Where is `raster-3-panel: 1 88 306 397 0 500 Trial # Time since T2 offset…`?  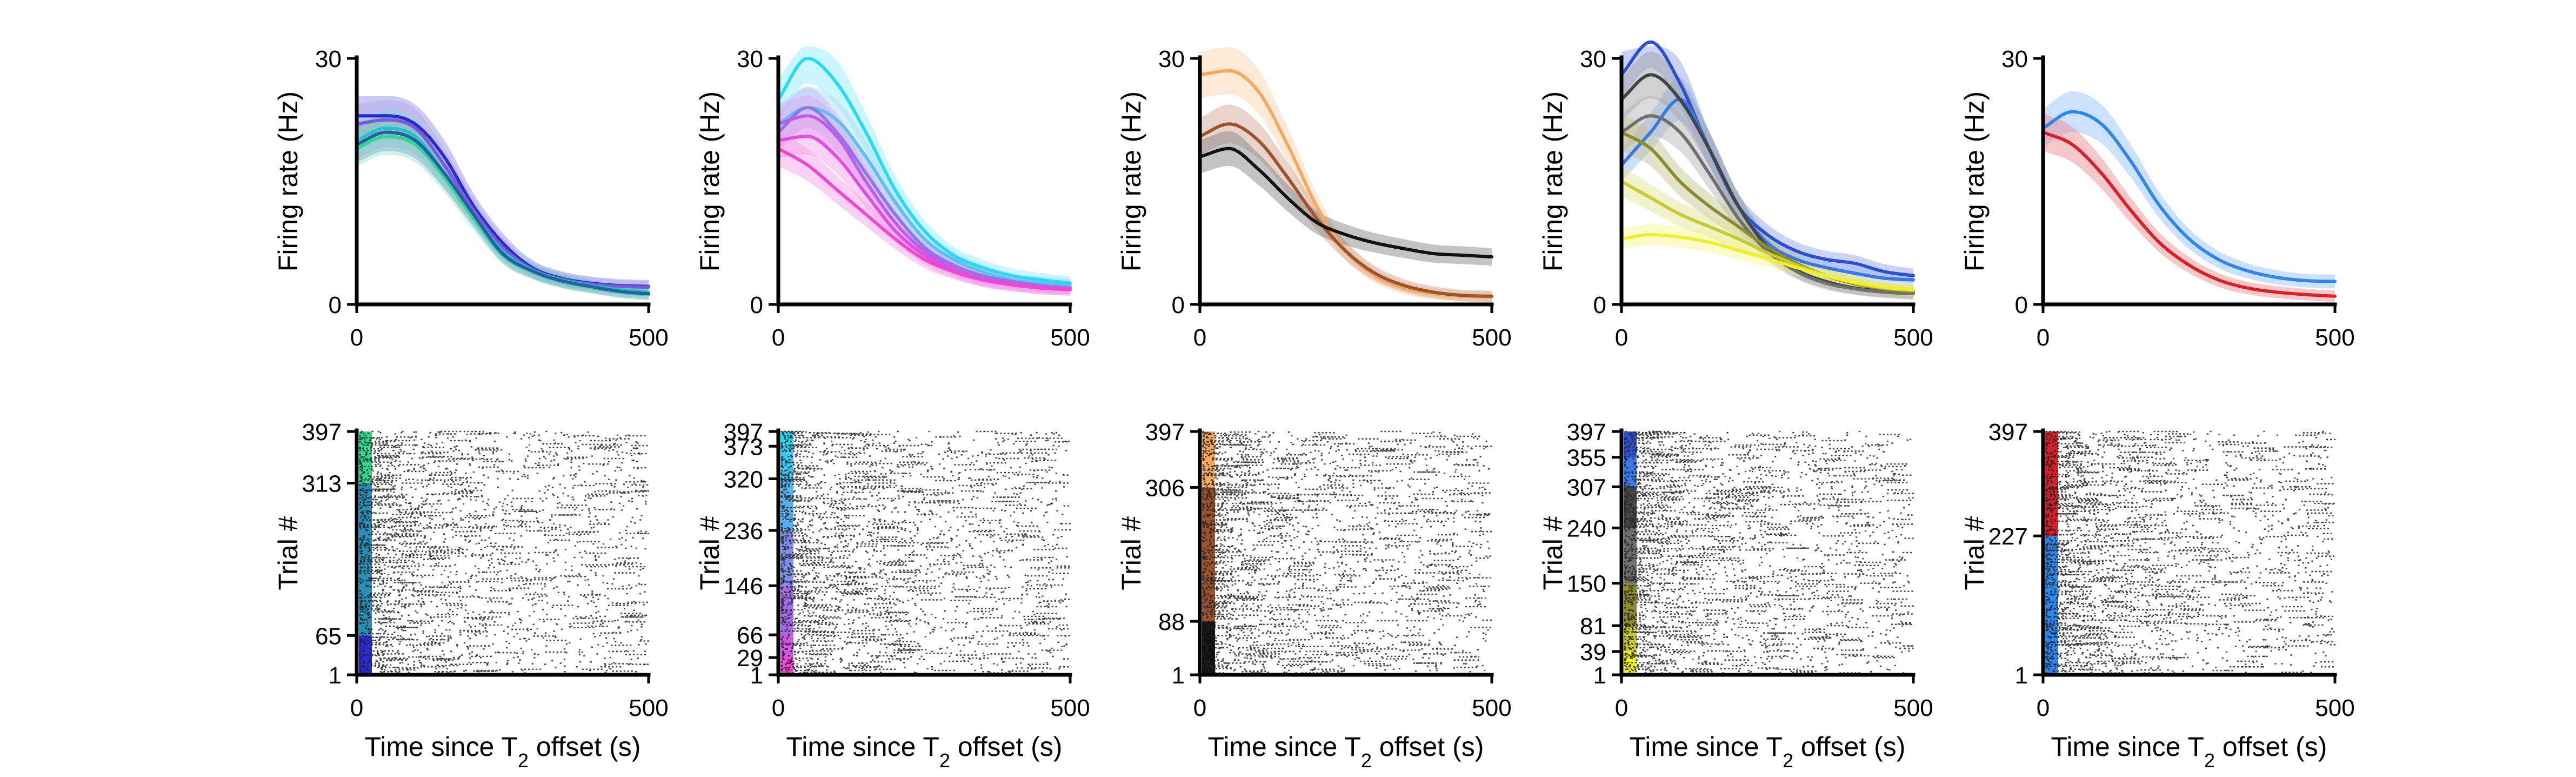
raster-3-panel: 1 88 306 397 0 500 Trial # Time since T2 offset… is located at coordinates (1314, 595).